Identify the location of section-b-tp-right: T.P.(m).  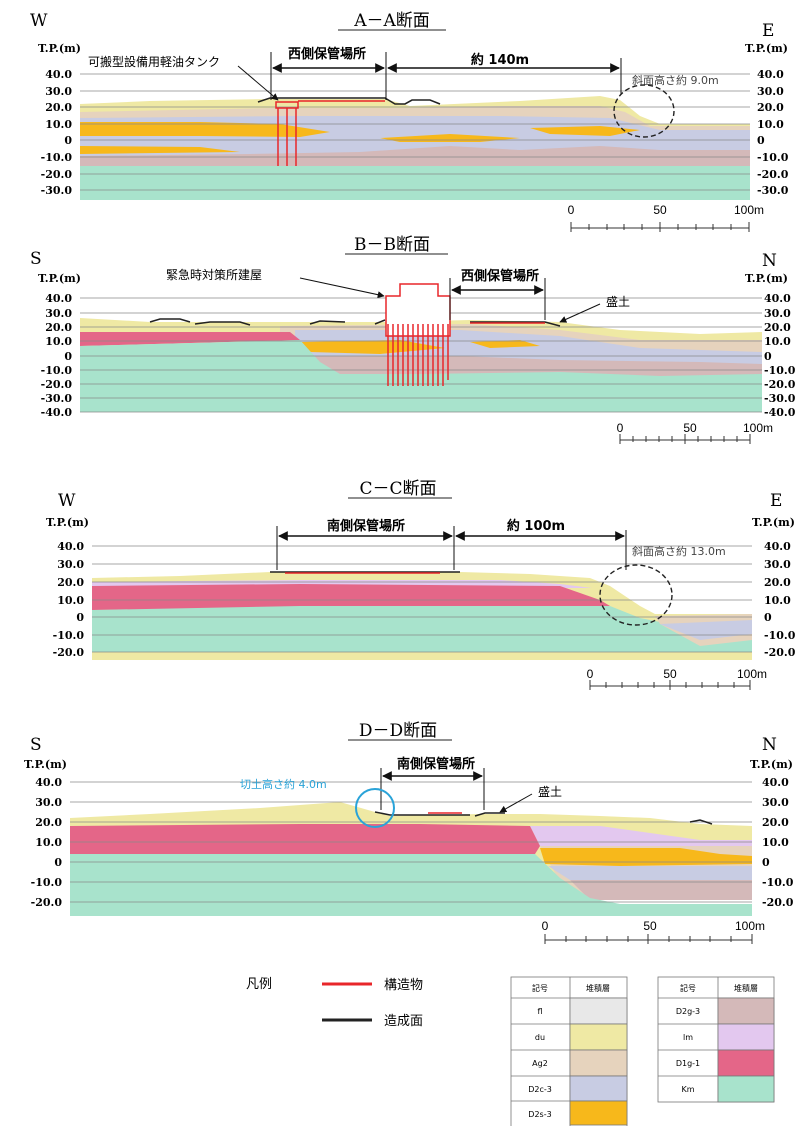
(766, 278).